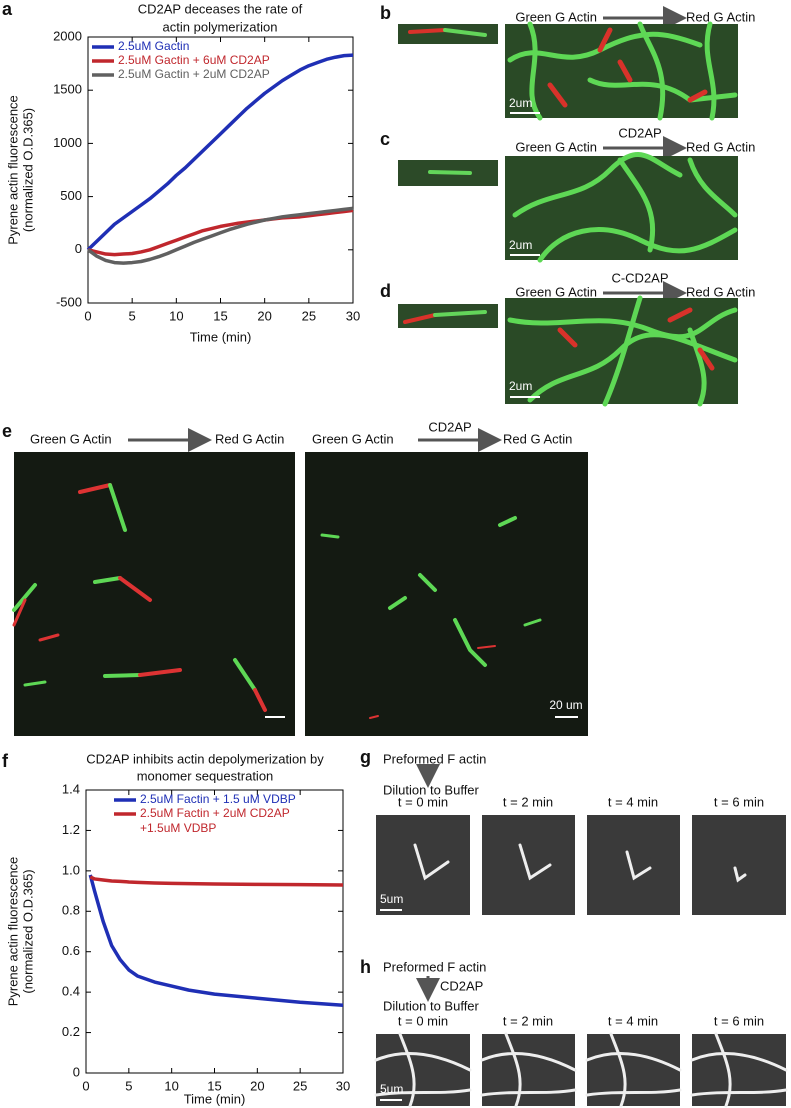  I want to click on y-tick-label: 1.0, so click(71, 869).